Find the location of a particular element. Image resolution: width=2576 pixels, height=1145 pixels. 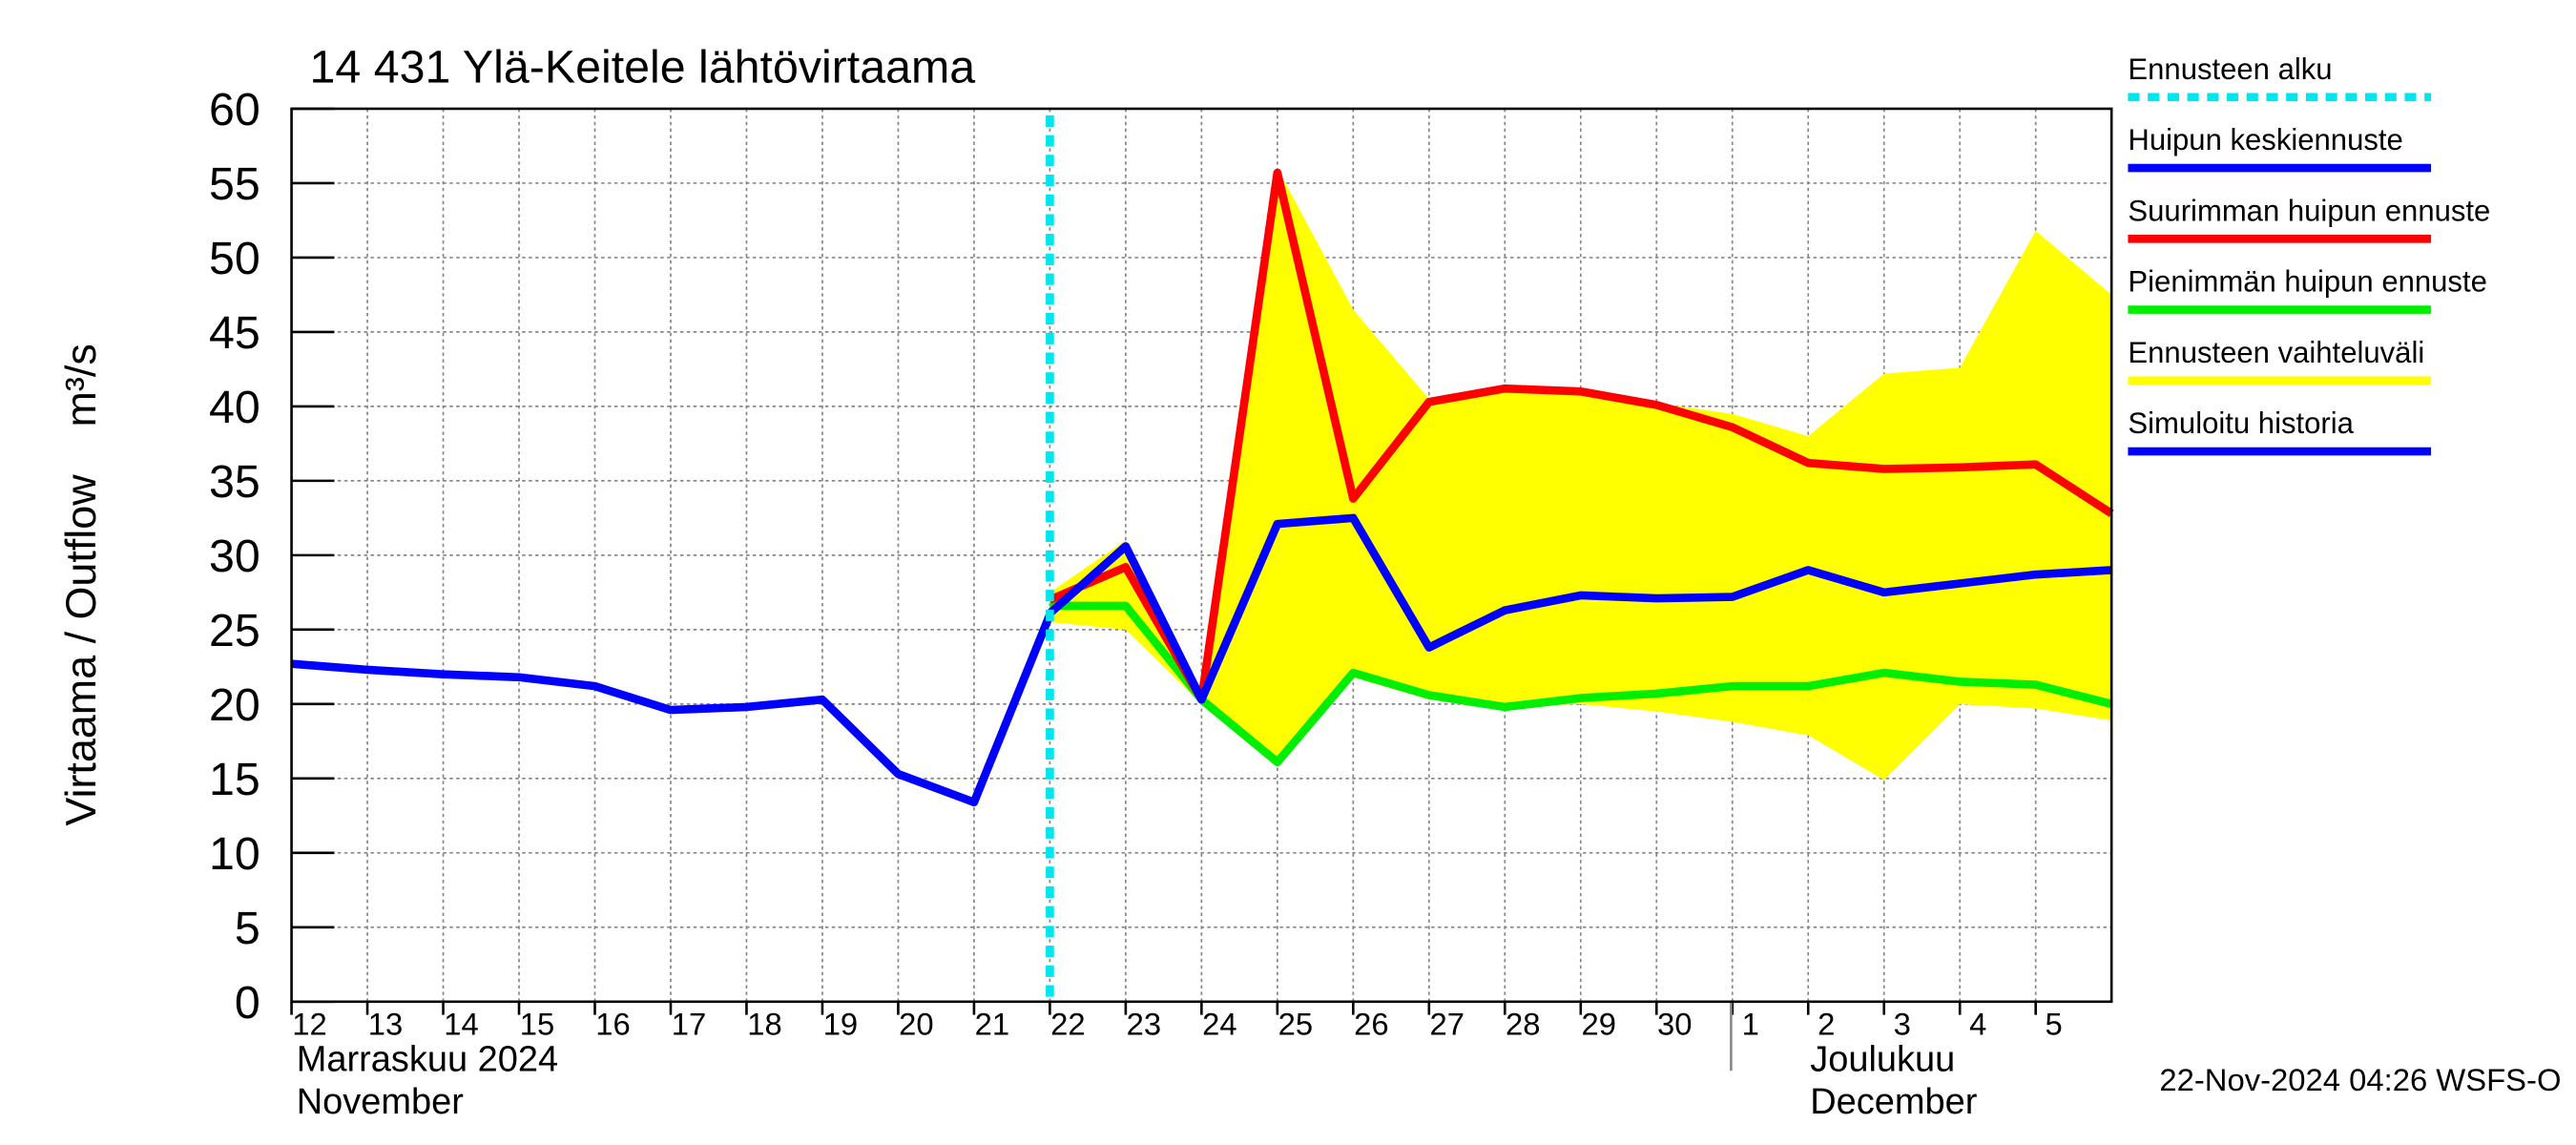

x-tick-label: 26 is located at coordinates (1371, 1023).